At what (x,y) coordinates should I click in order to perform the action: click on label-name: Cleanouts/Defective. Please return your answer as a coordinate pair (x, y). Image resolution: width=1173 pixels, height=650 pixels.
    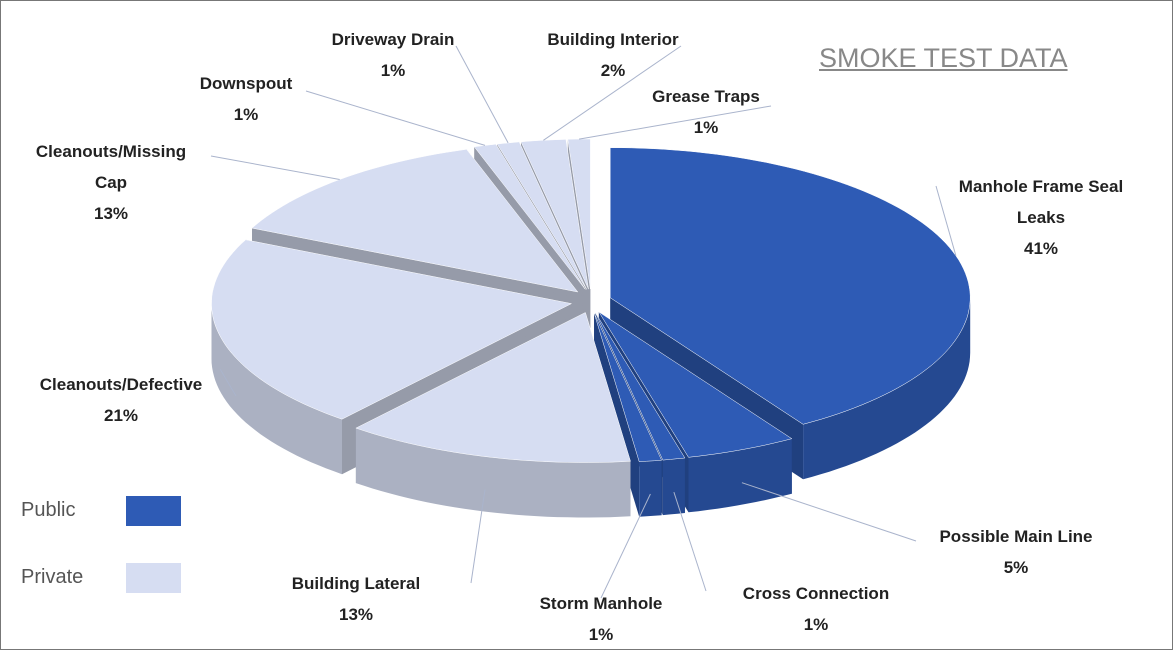
    Looking at the image, I should click on (121, 384).